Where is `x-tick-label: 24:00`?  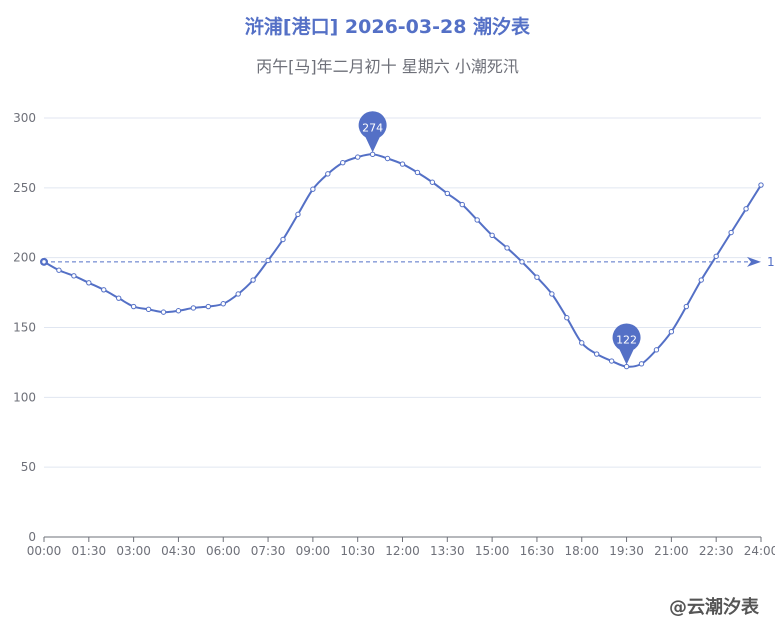
x-tick-label: 24:00 is located at coordinates (759, 551).